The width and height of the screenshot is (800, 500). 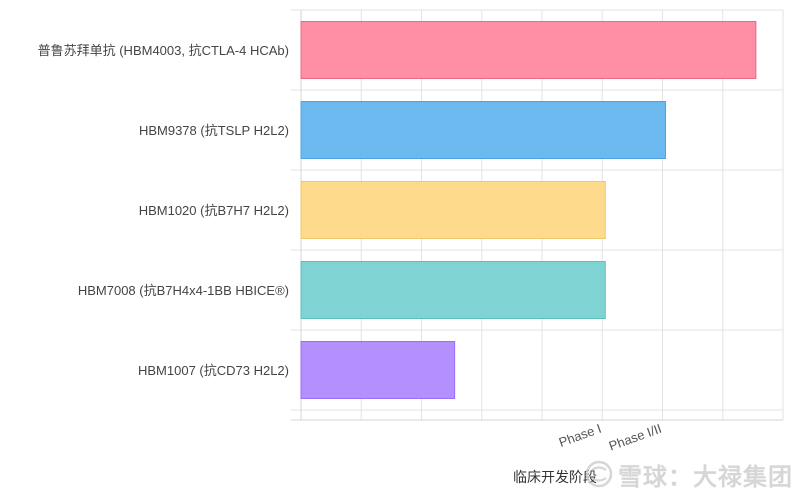 I want to click on category-label: HBM1020 (抗B7H7 H2L2), so click(x=214, y=210).